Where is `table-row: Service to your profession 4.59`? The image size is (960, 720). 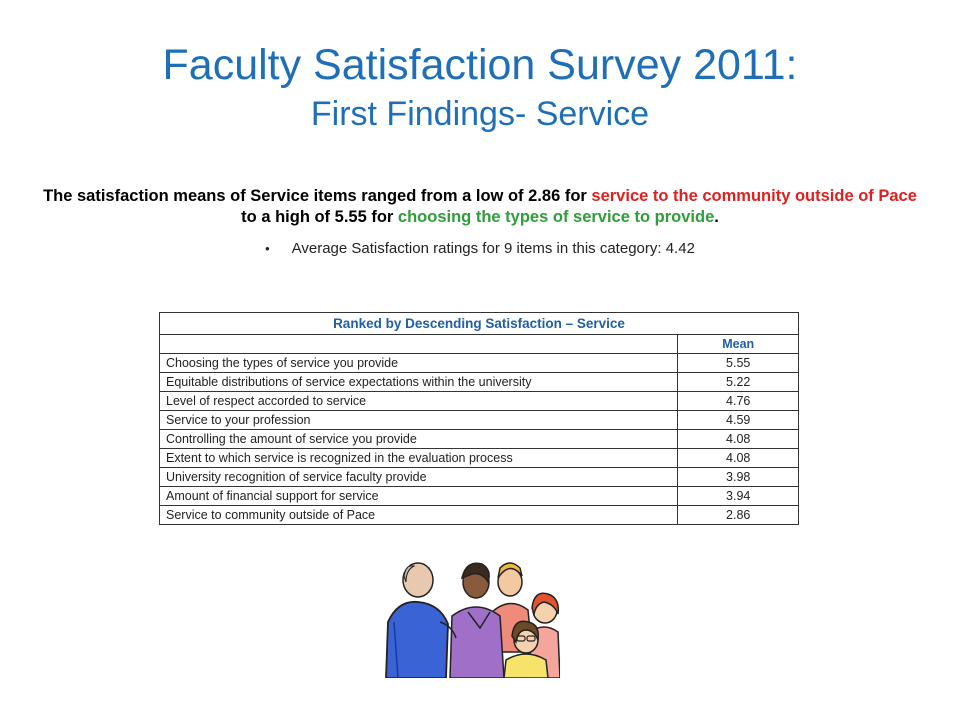
table-row: Service to your profession 4.59 is located at coordinates (478, 420).